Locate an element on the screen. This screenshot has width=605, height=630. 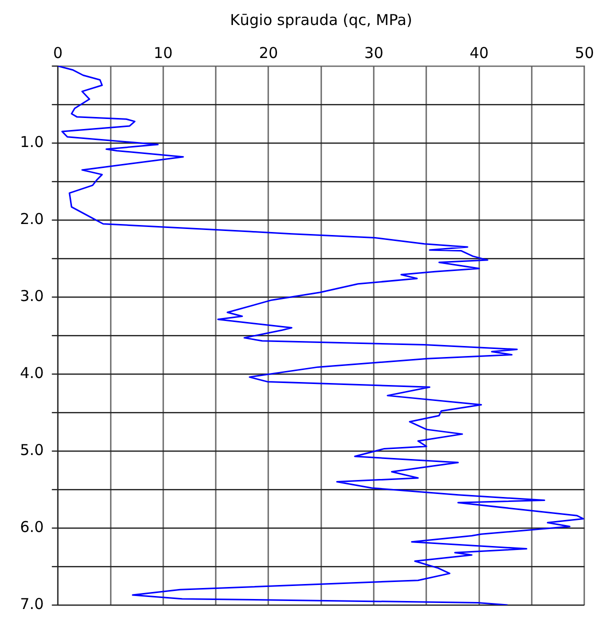
y-tick-label: 5.0 is located at coordinates (32, 449).